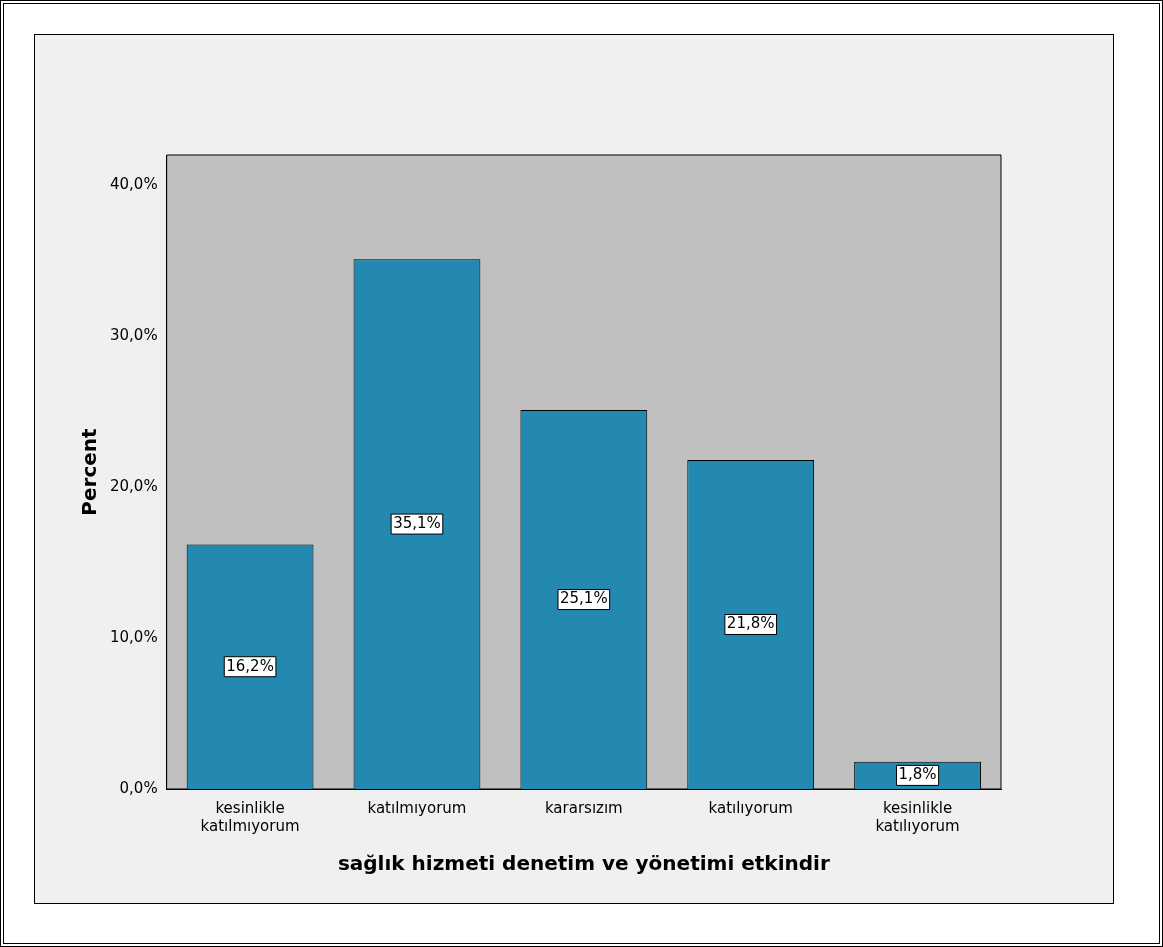  Describe the element at coordinates (750, 807) in the screenshot. I see `x-tick-label: katılıyorum` at that location.